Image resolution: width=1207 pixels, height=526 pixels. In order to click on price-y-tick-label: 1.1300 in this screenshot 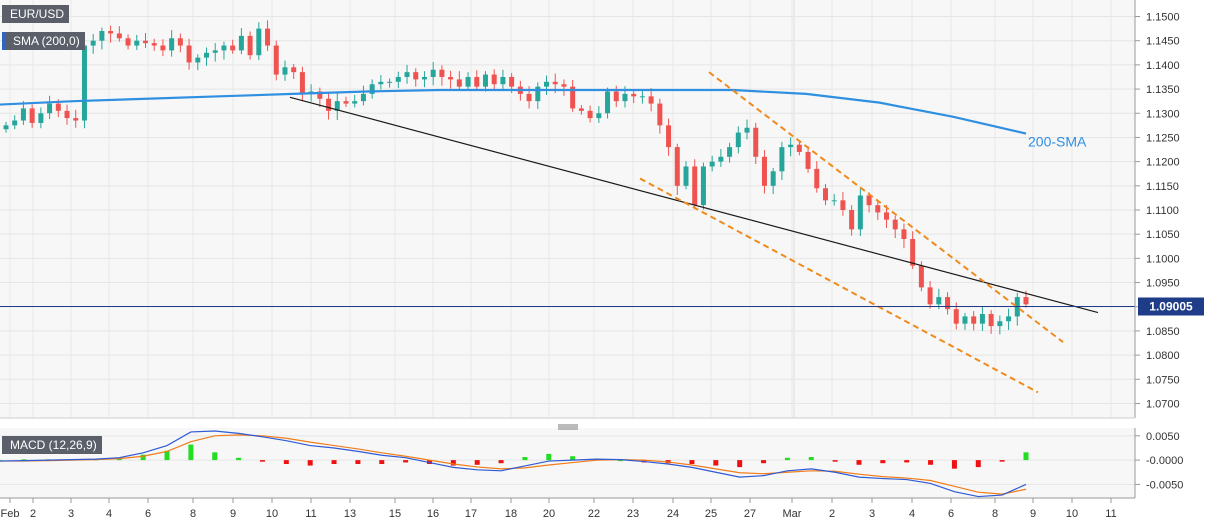, I will do `click(1163, 114)`.